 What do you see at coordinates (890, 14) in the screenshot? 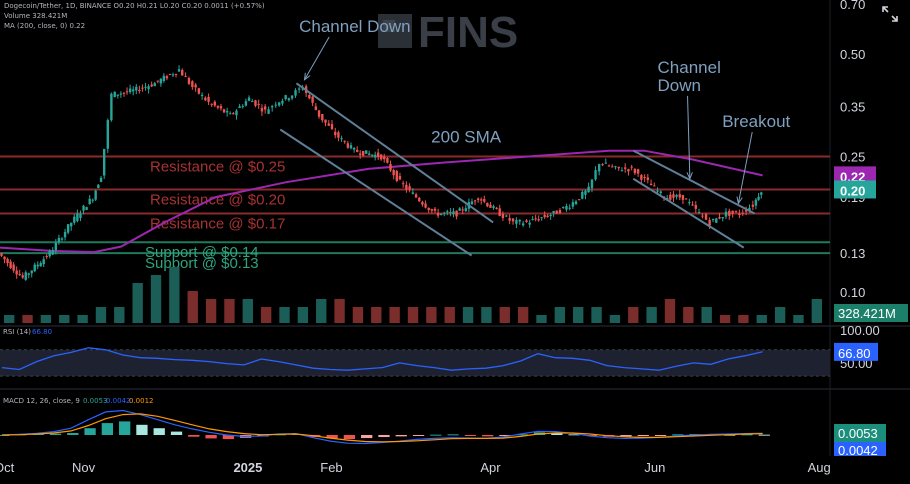
I see `expand-icon` at bounding box center [890, 14].